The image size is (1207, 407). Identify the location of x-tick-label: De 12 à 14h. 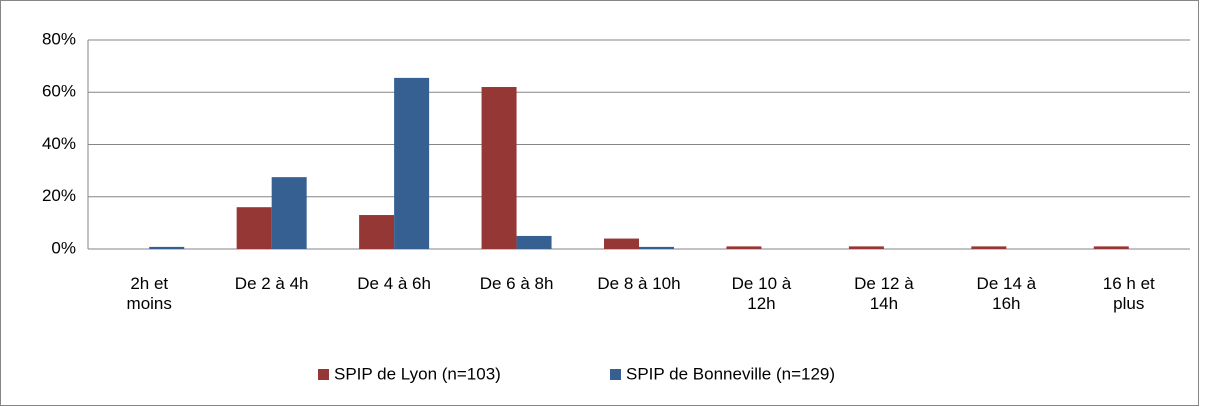
(884, 293).